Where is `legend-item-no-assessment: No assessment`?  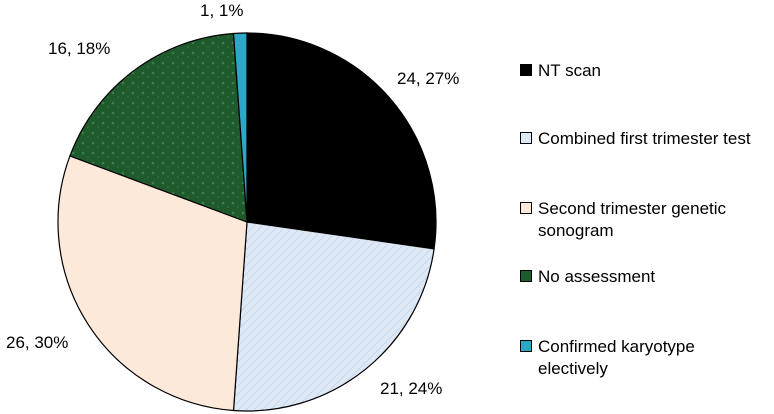
legend-item-no-assessment: No assessment is located at coordinates (587, 277).